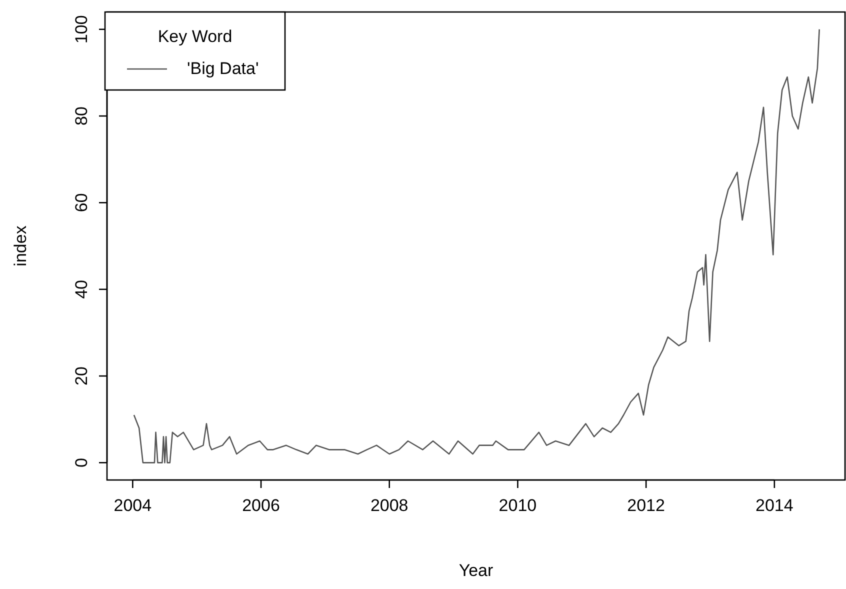  What do you see at coordinates (81, 116) in the screenshot?
I see `y-tick-label: 80` at bounding box center [81, 116].